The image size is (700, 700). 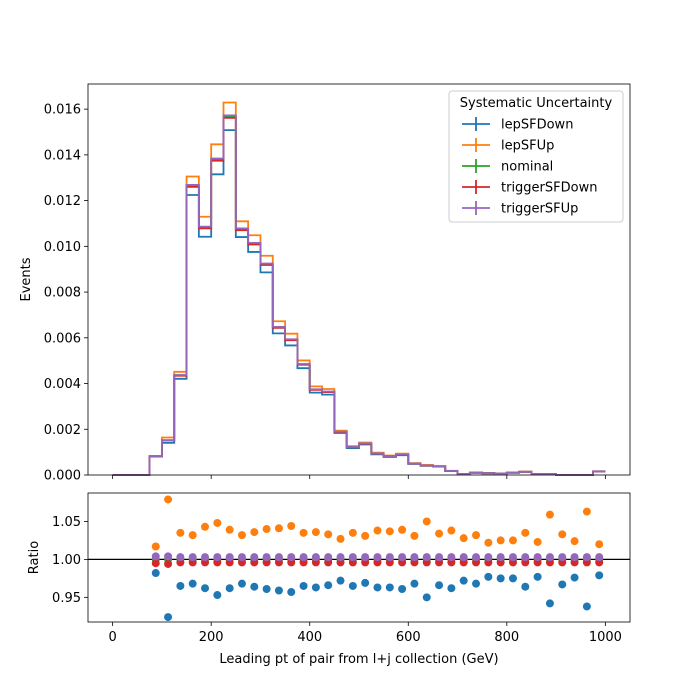 I want to click on ratio-y-tick-label: 1.05, so click(x=66, y=522).